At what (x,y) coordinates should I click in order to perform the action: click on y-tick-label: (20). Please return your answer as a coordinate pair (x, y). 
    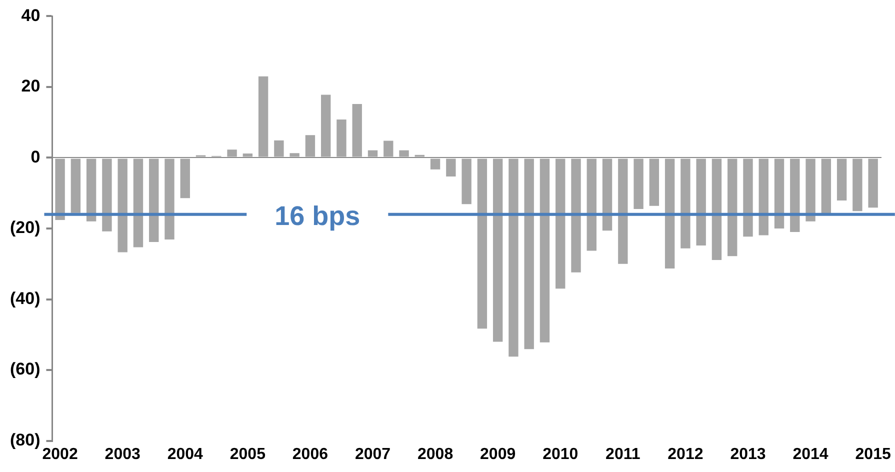
    Looking at the image, I should click on (25, 228).